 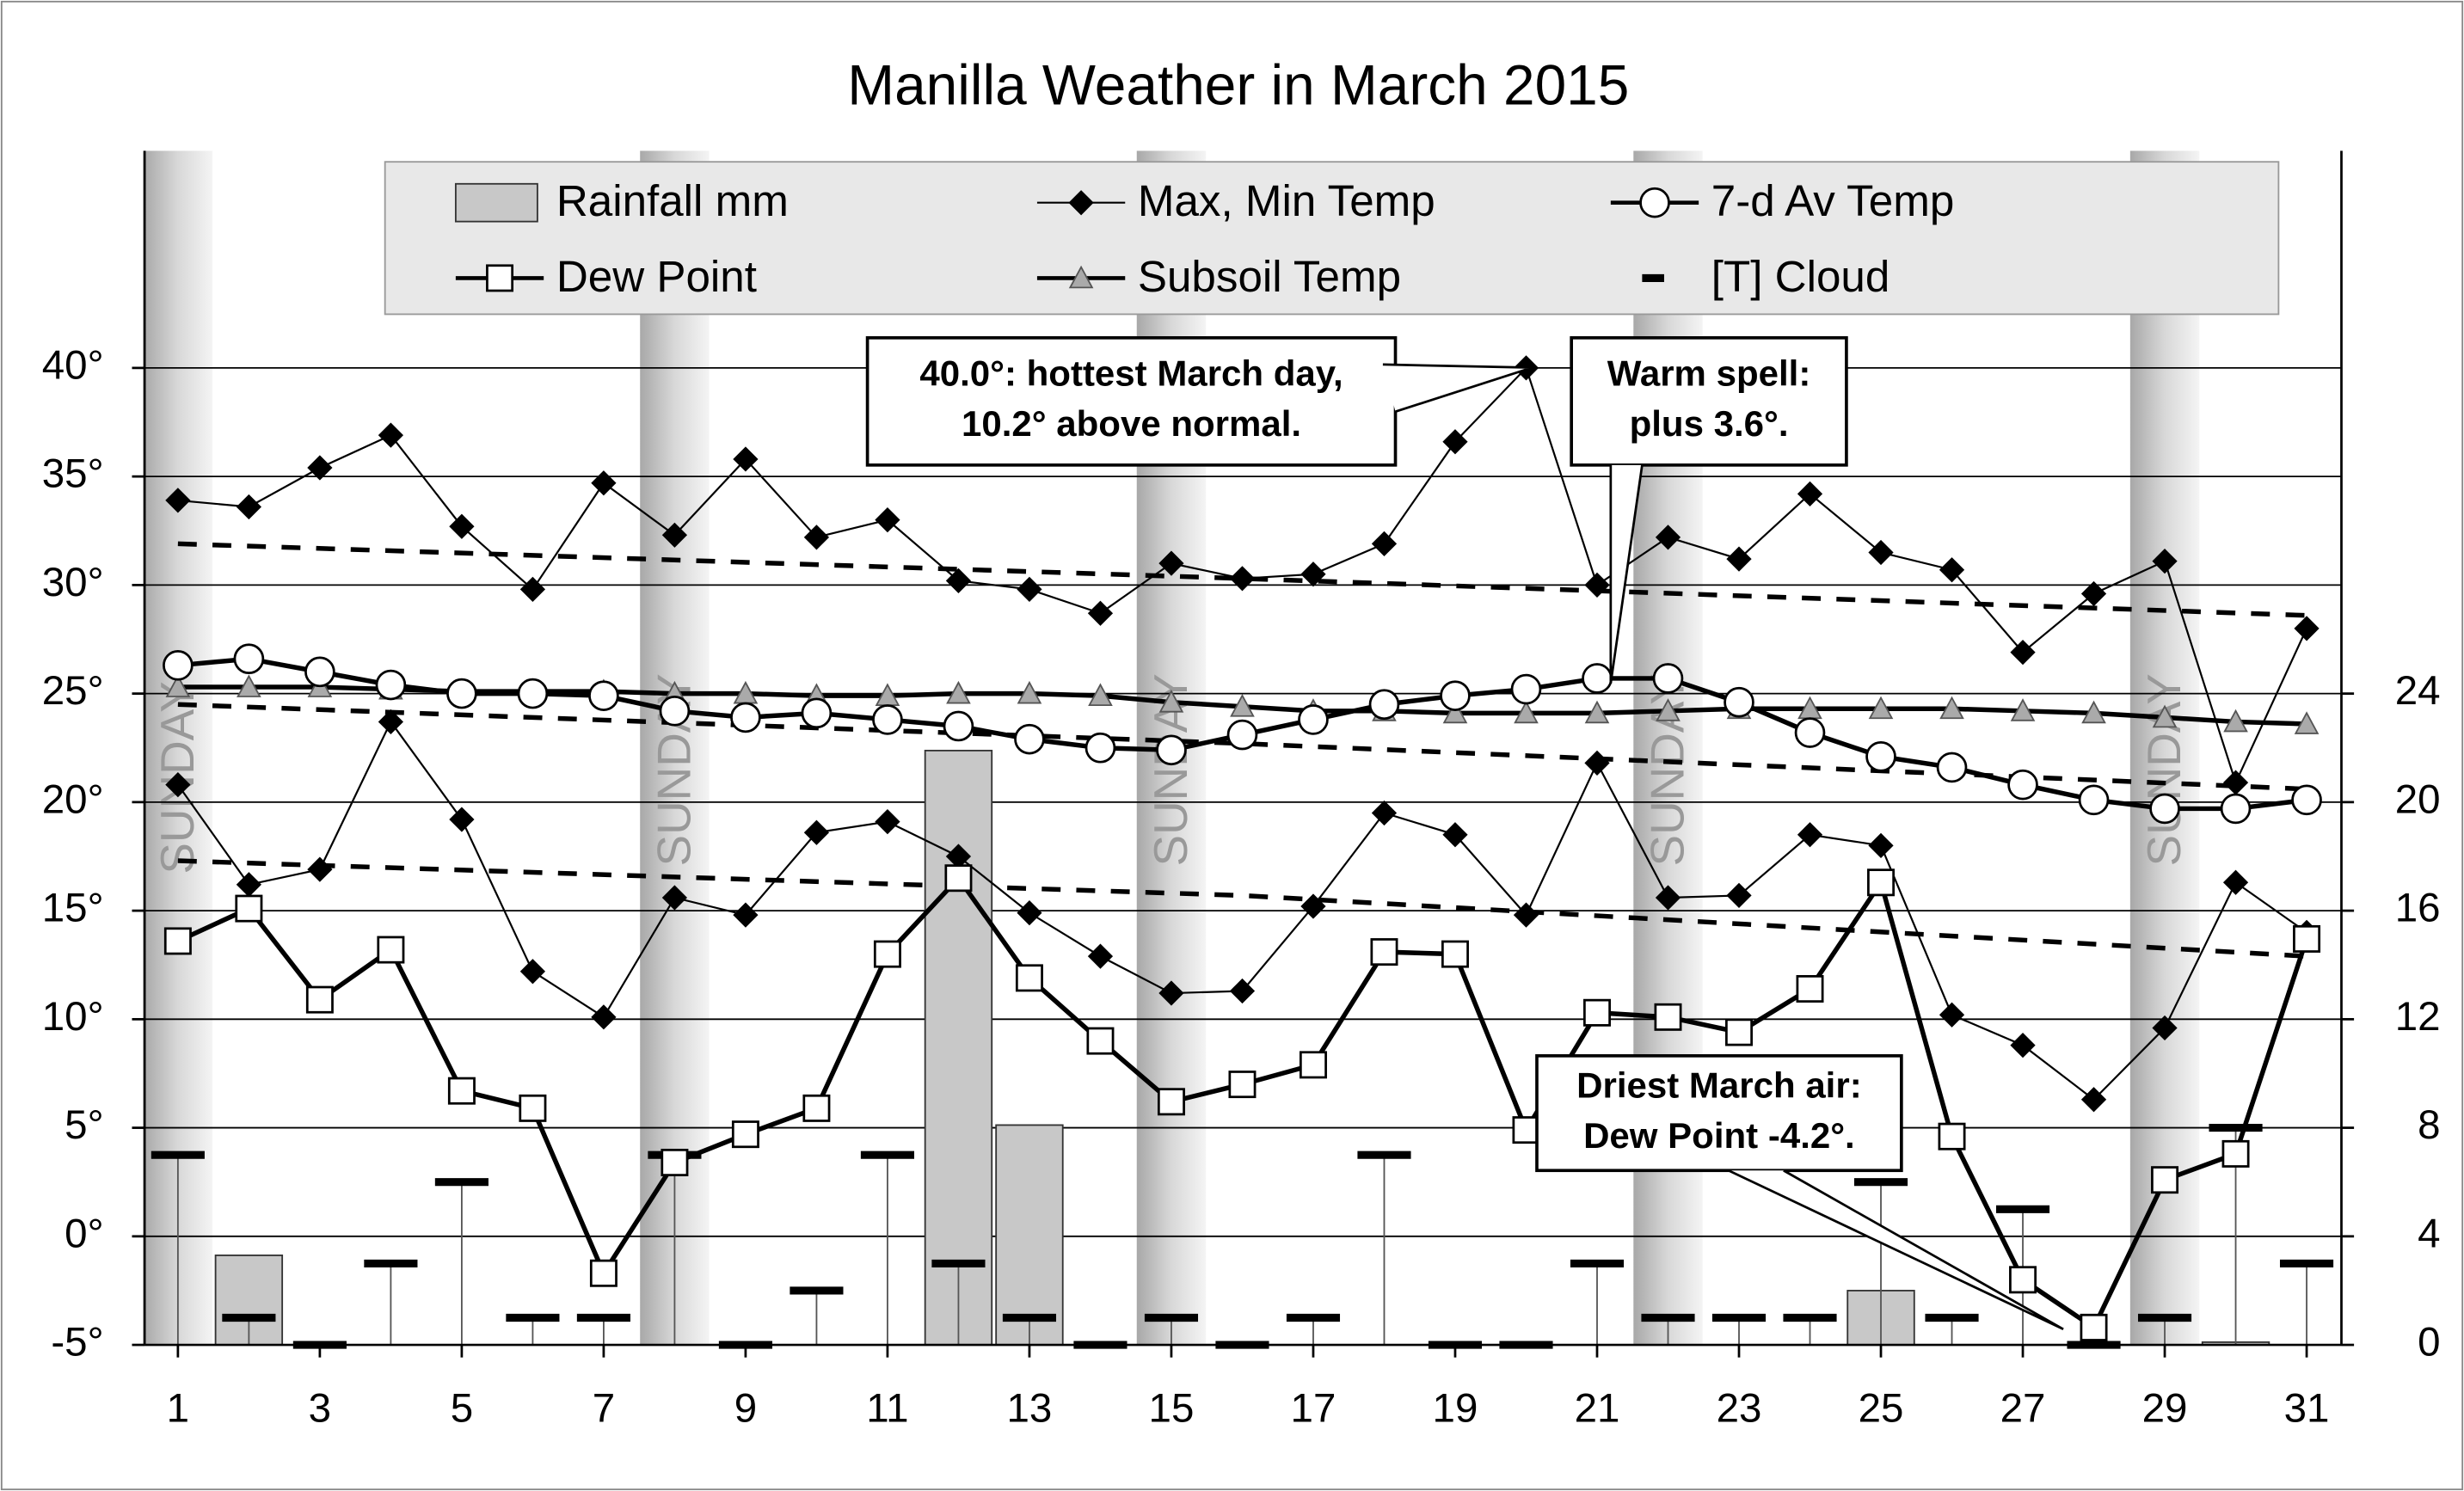 I want to click on x-tick-label: 21, so click(x=1598, y=1408).